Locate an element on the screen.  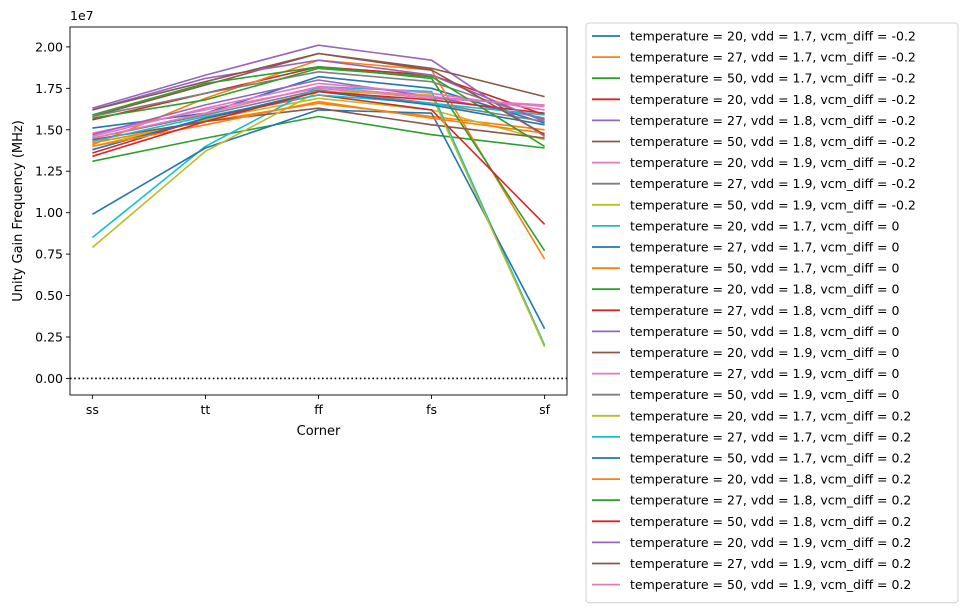
y-tick-label: 0.50 is located at coordinates (49, 295).